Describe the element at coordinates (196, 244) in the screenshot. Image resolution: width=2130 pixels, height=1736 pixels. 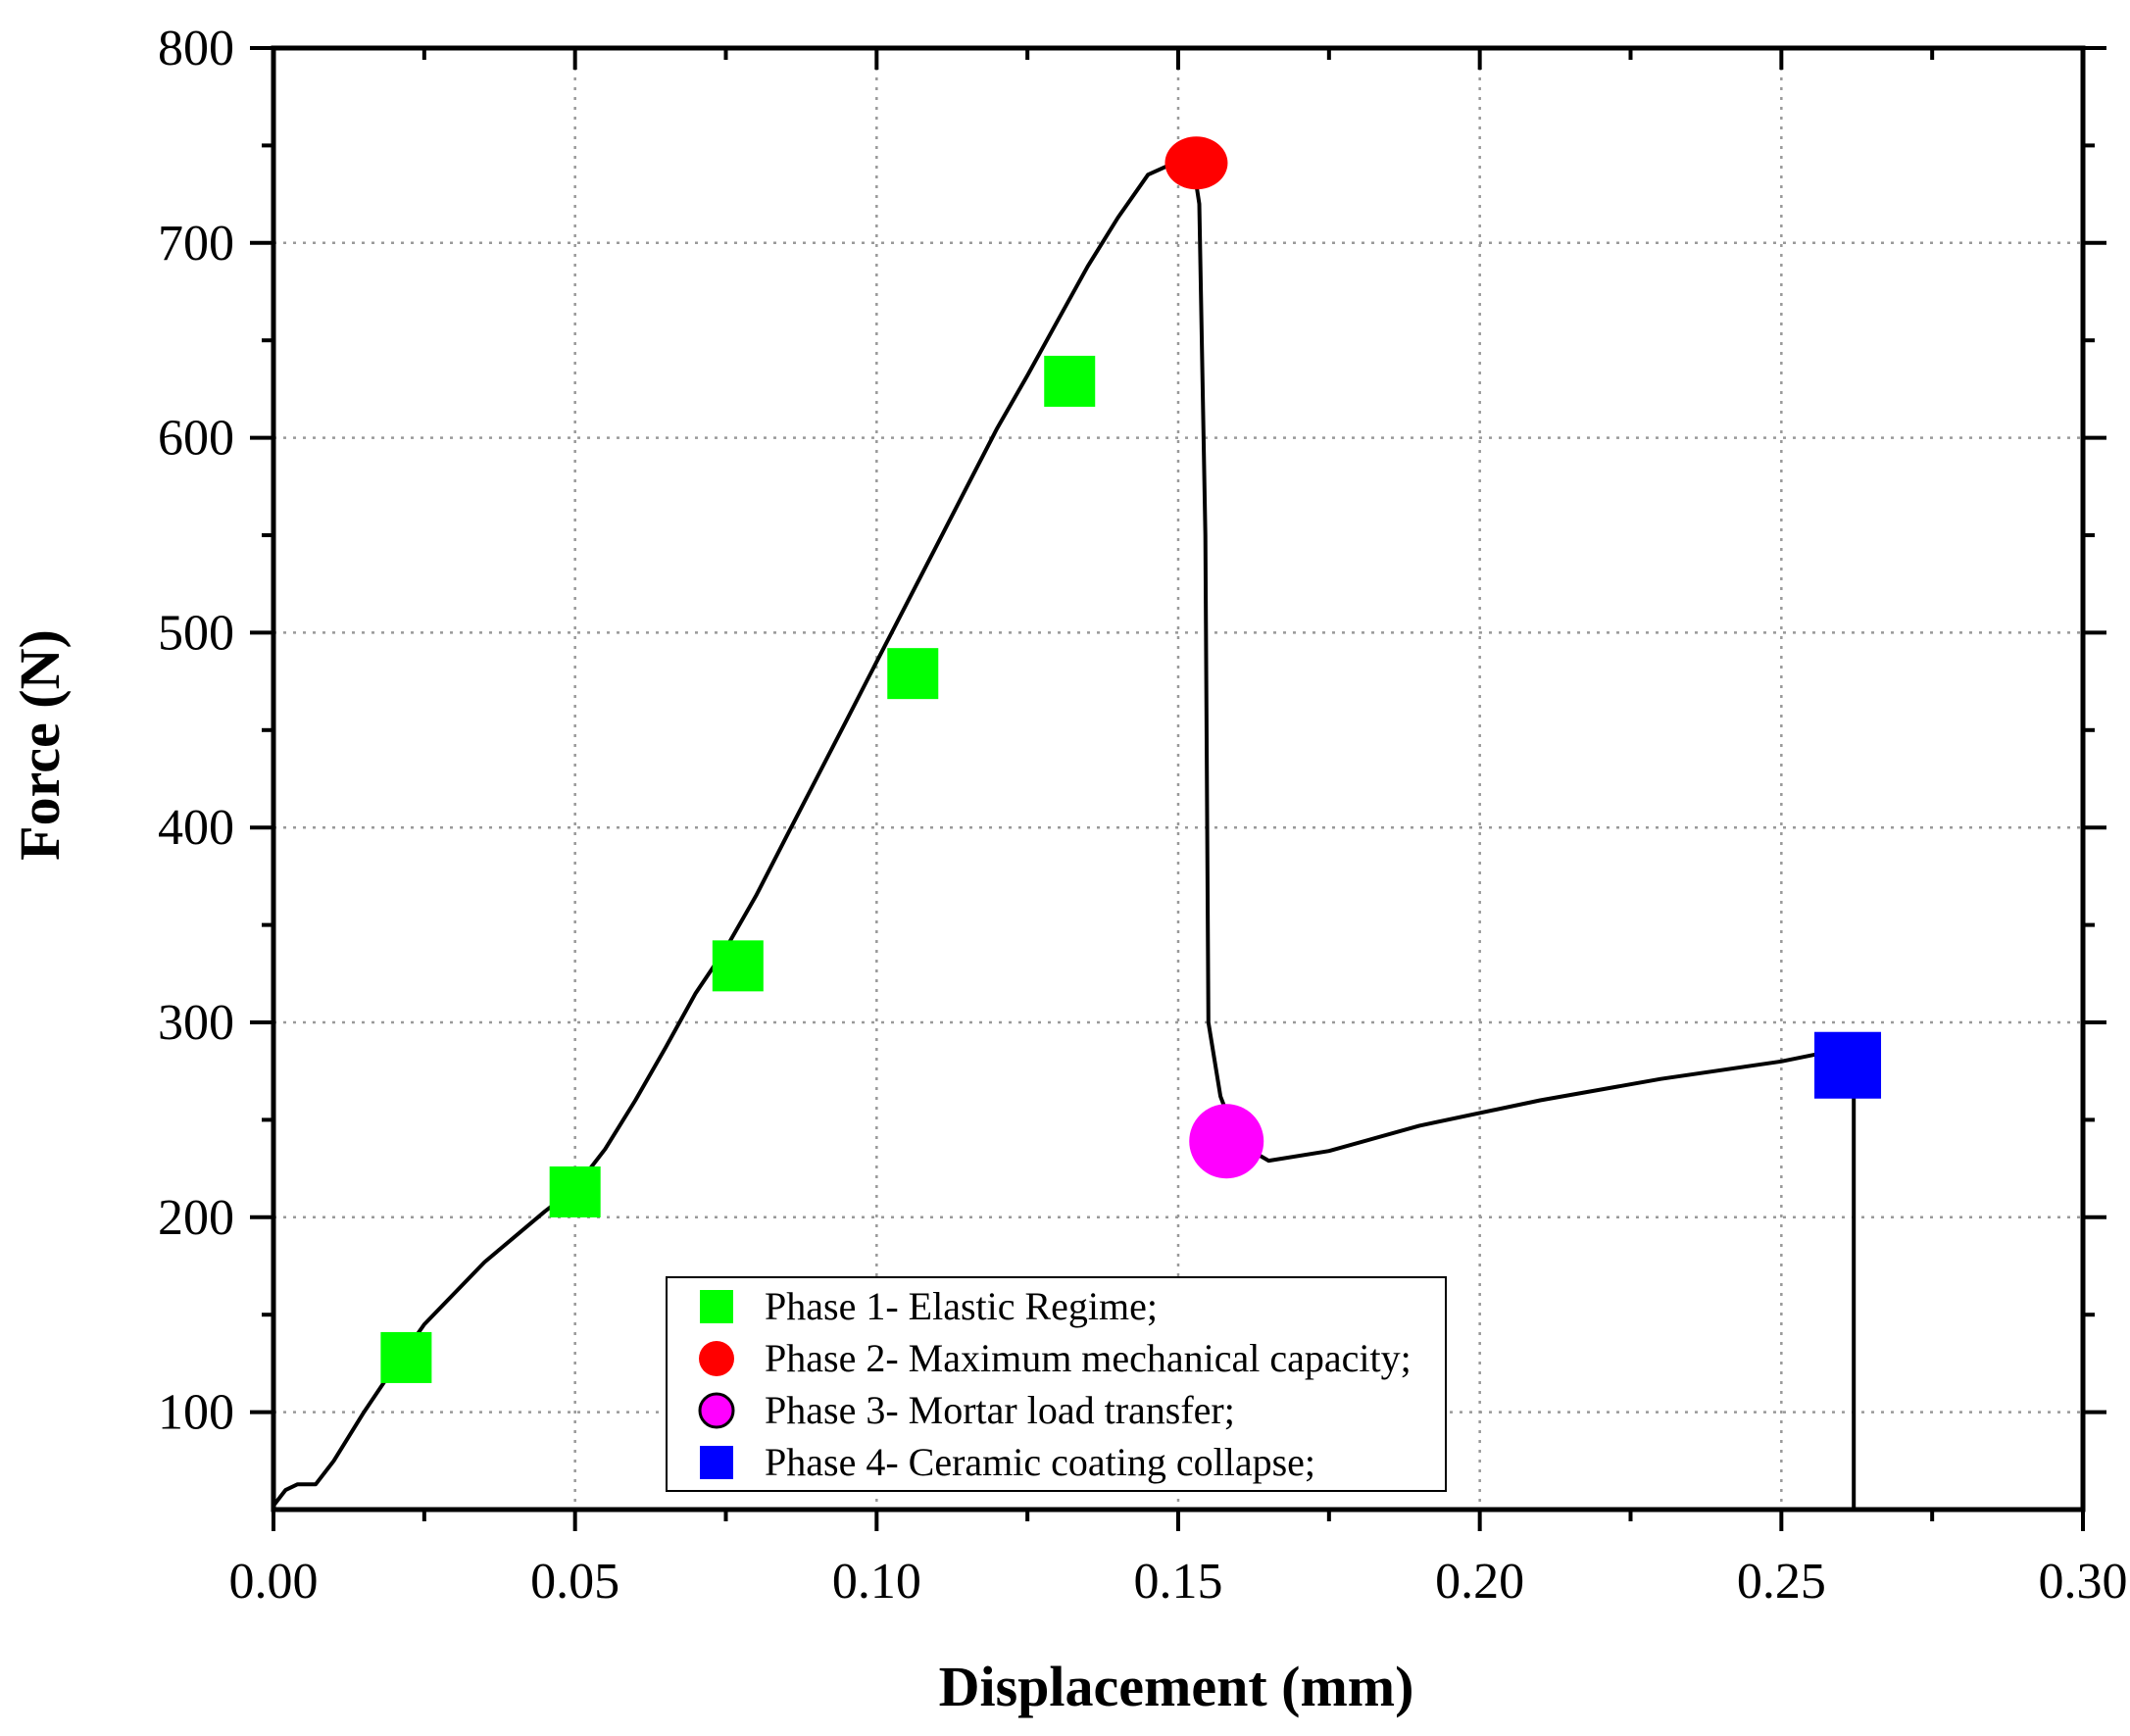
I see `y-tick-label: 700` at that location.